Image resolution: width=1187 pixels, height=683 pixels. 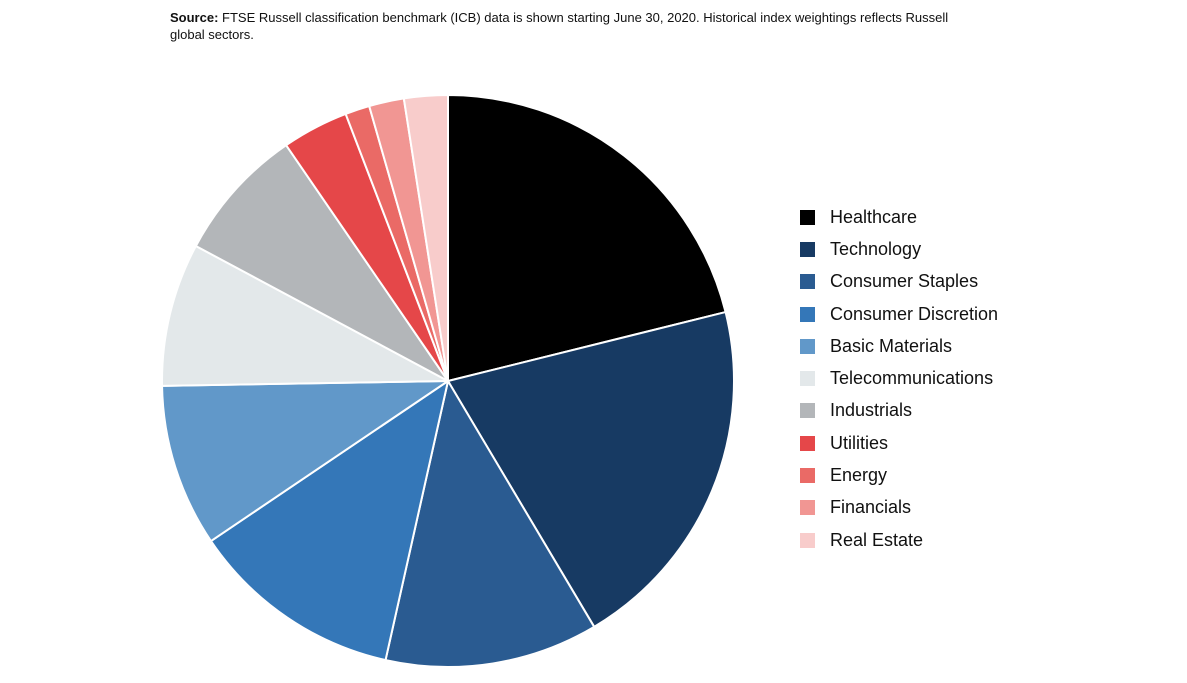 I want to click on legend-label: Real Estate, so click(x=877, y=539).